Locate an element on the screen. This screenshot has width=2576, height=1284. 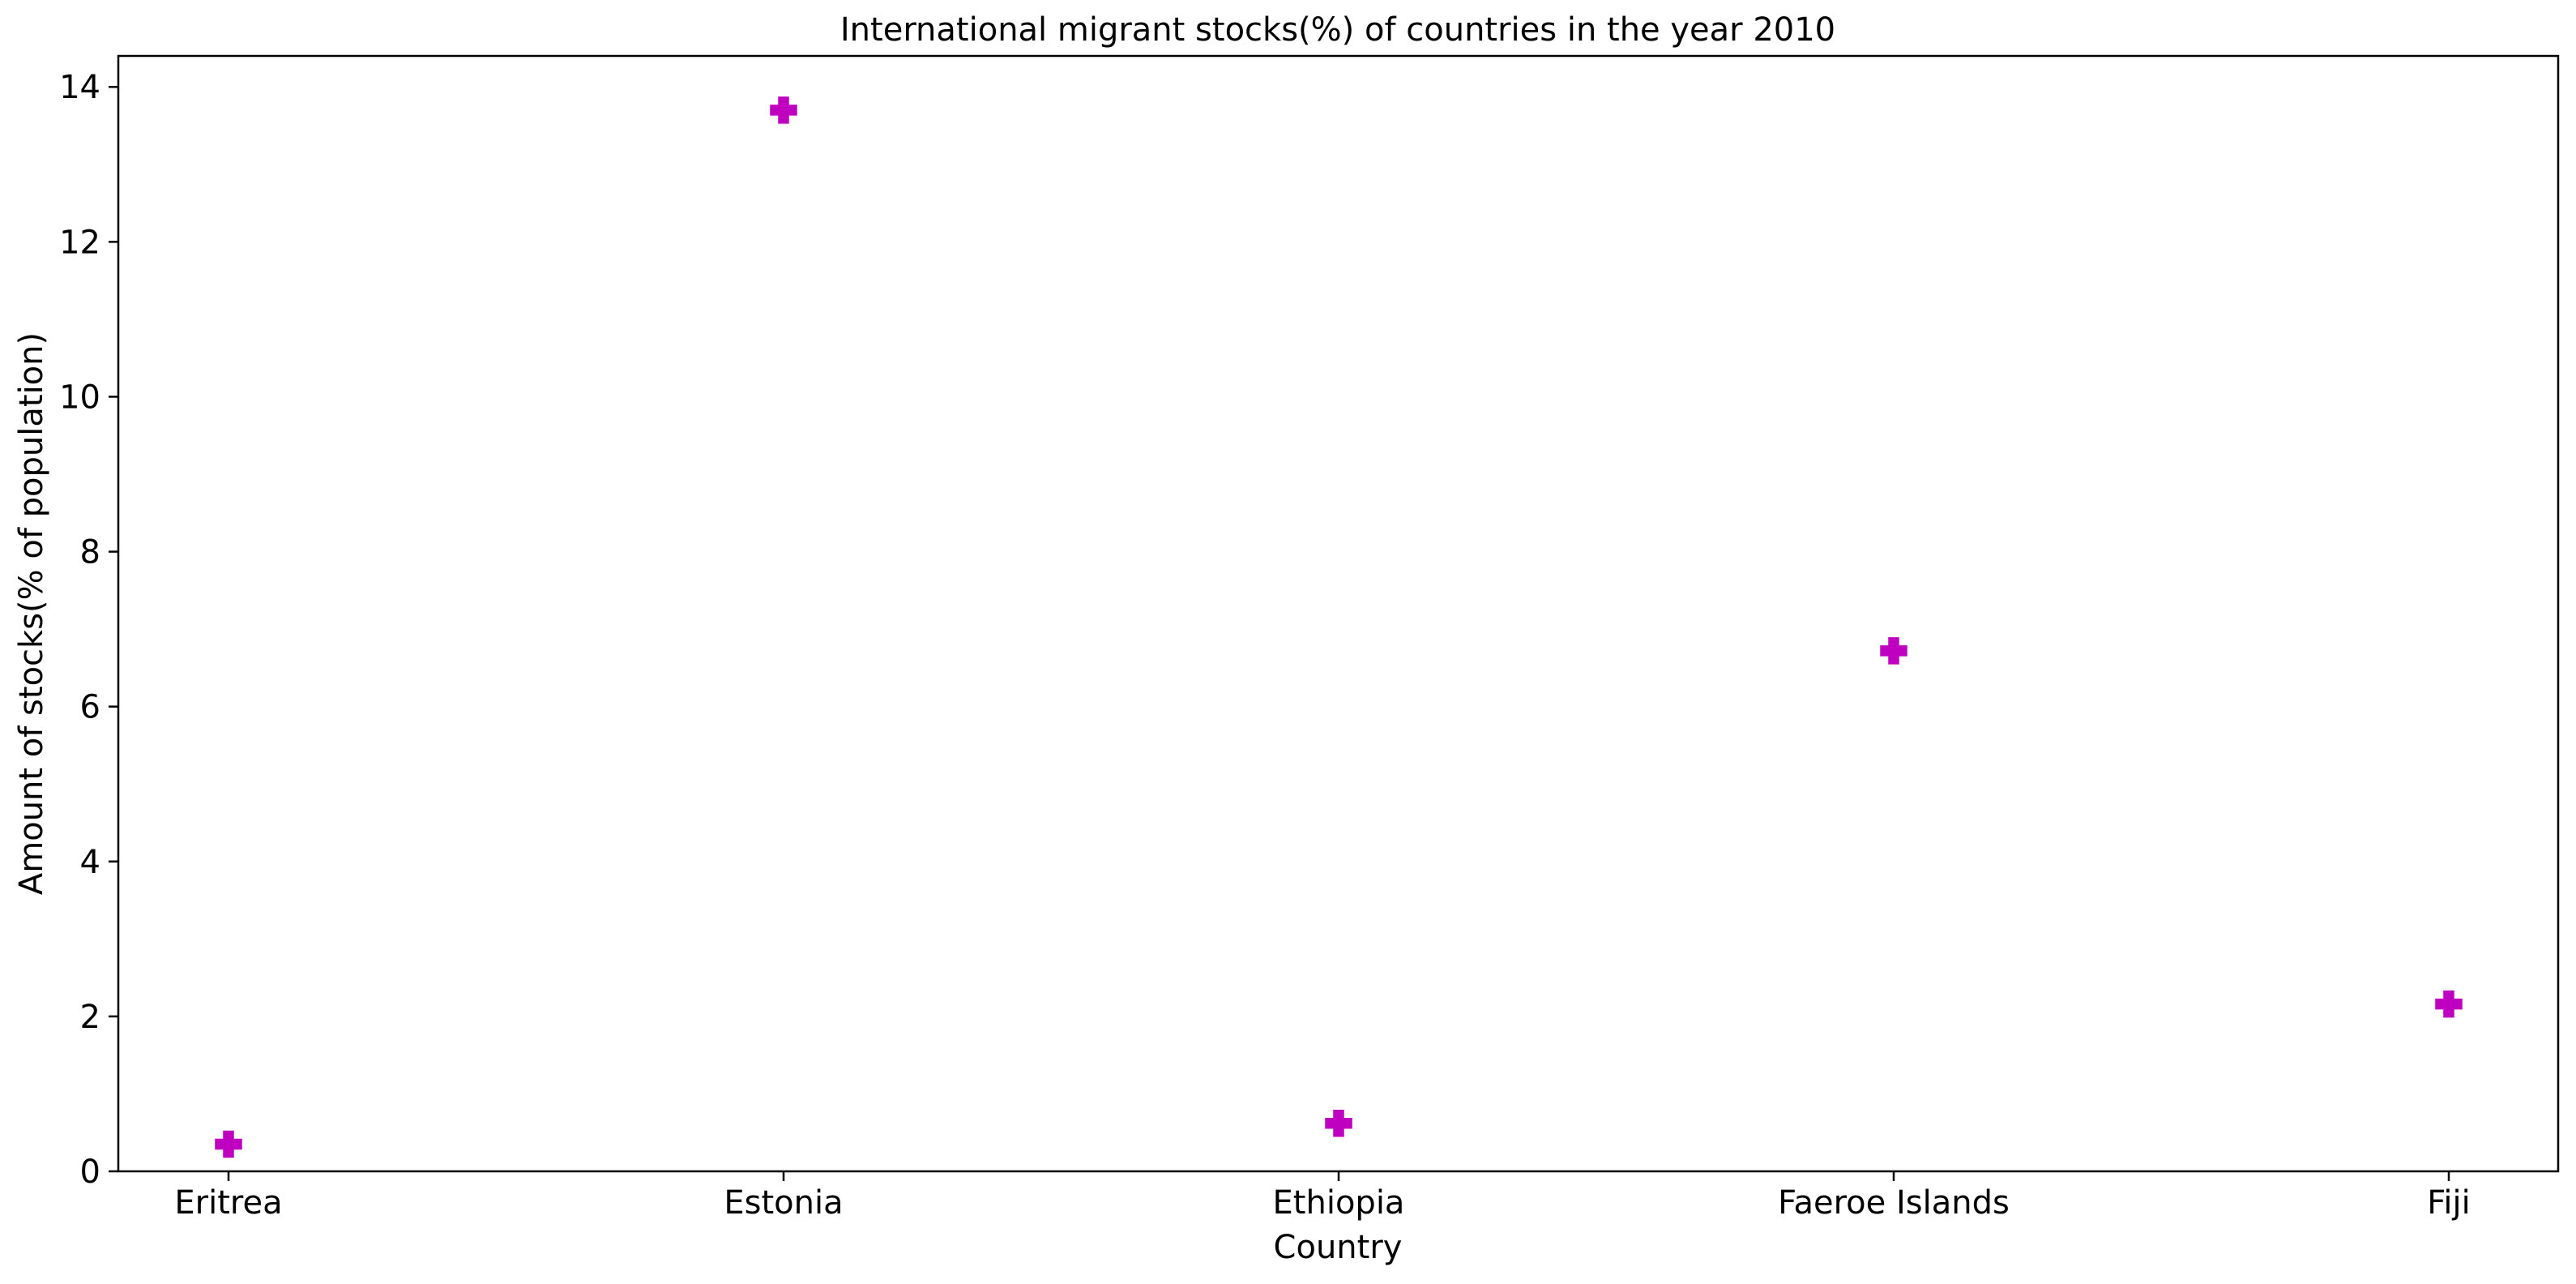
y-tick-label: 0 is located at coordinates (90, 1172).